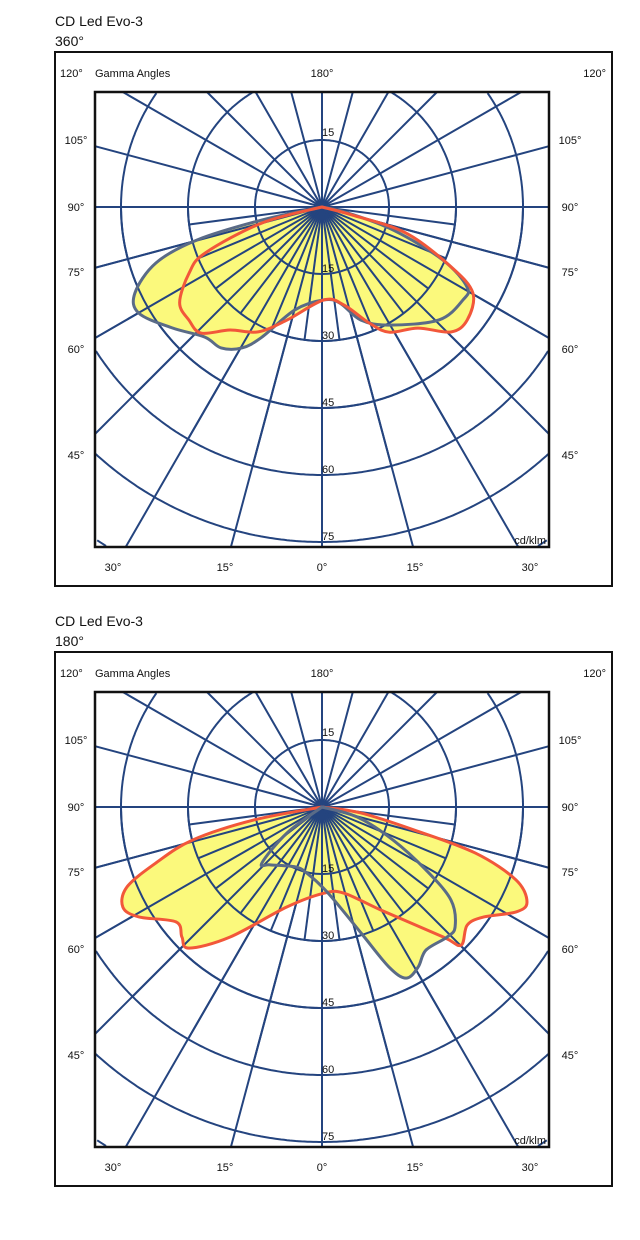  Describe the element at coordinates (69, 41) in the screenshot. I see `chart-1-subtitle: 360°` at that location.